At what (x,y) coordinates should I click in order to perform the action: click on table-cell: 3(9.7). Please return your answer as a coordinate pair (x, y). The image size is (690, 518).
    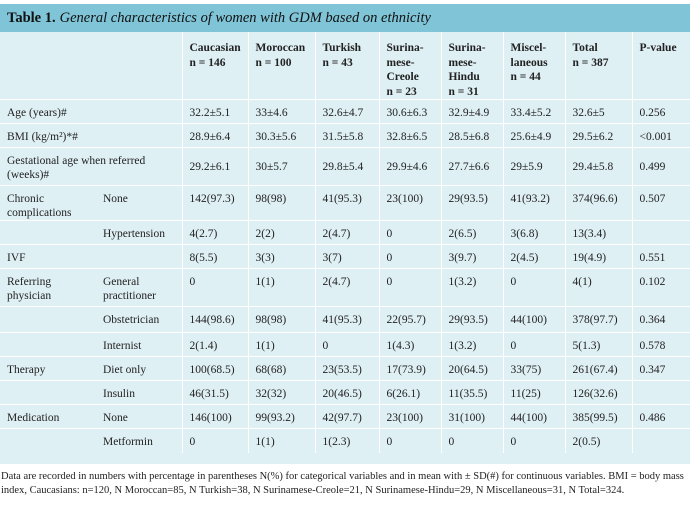
    Looking at the image, I should click on (471, 256).